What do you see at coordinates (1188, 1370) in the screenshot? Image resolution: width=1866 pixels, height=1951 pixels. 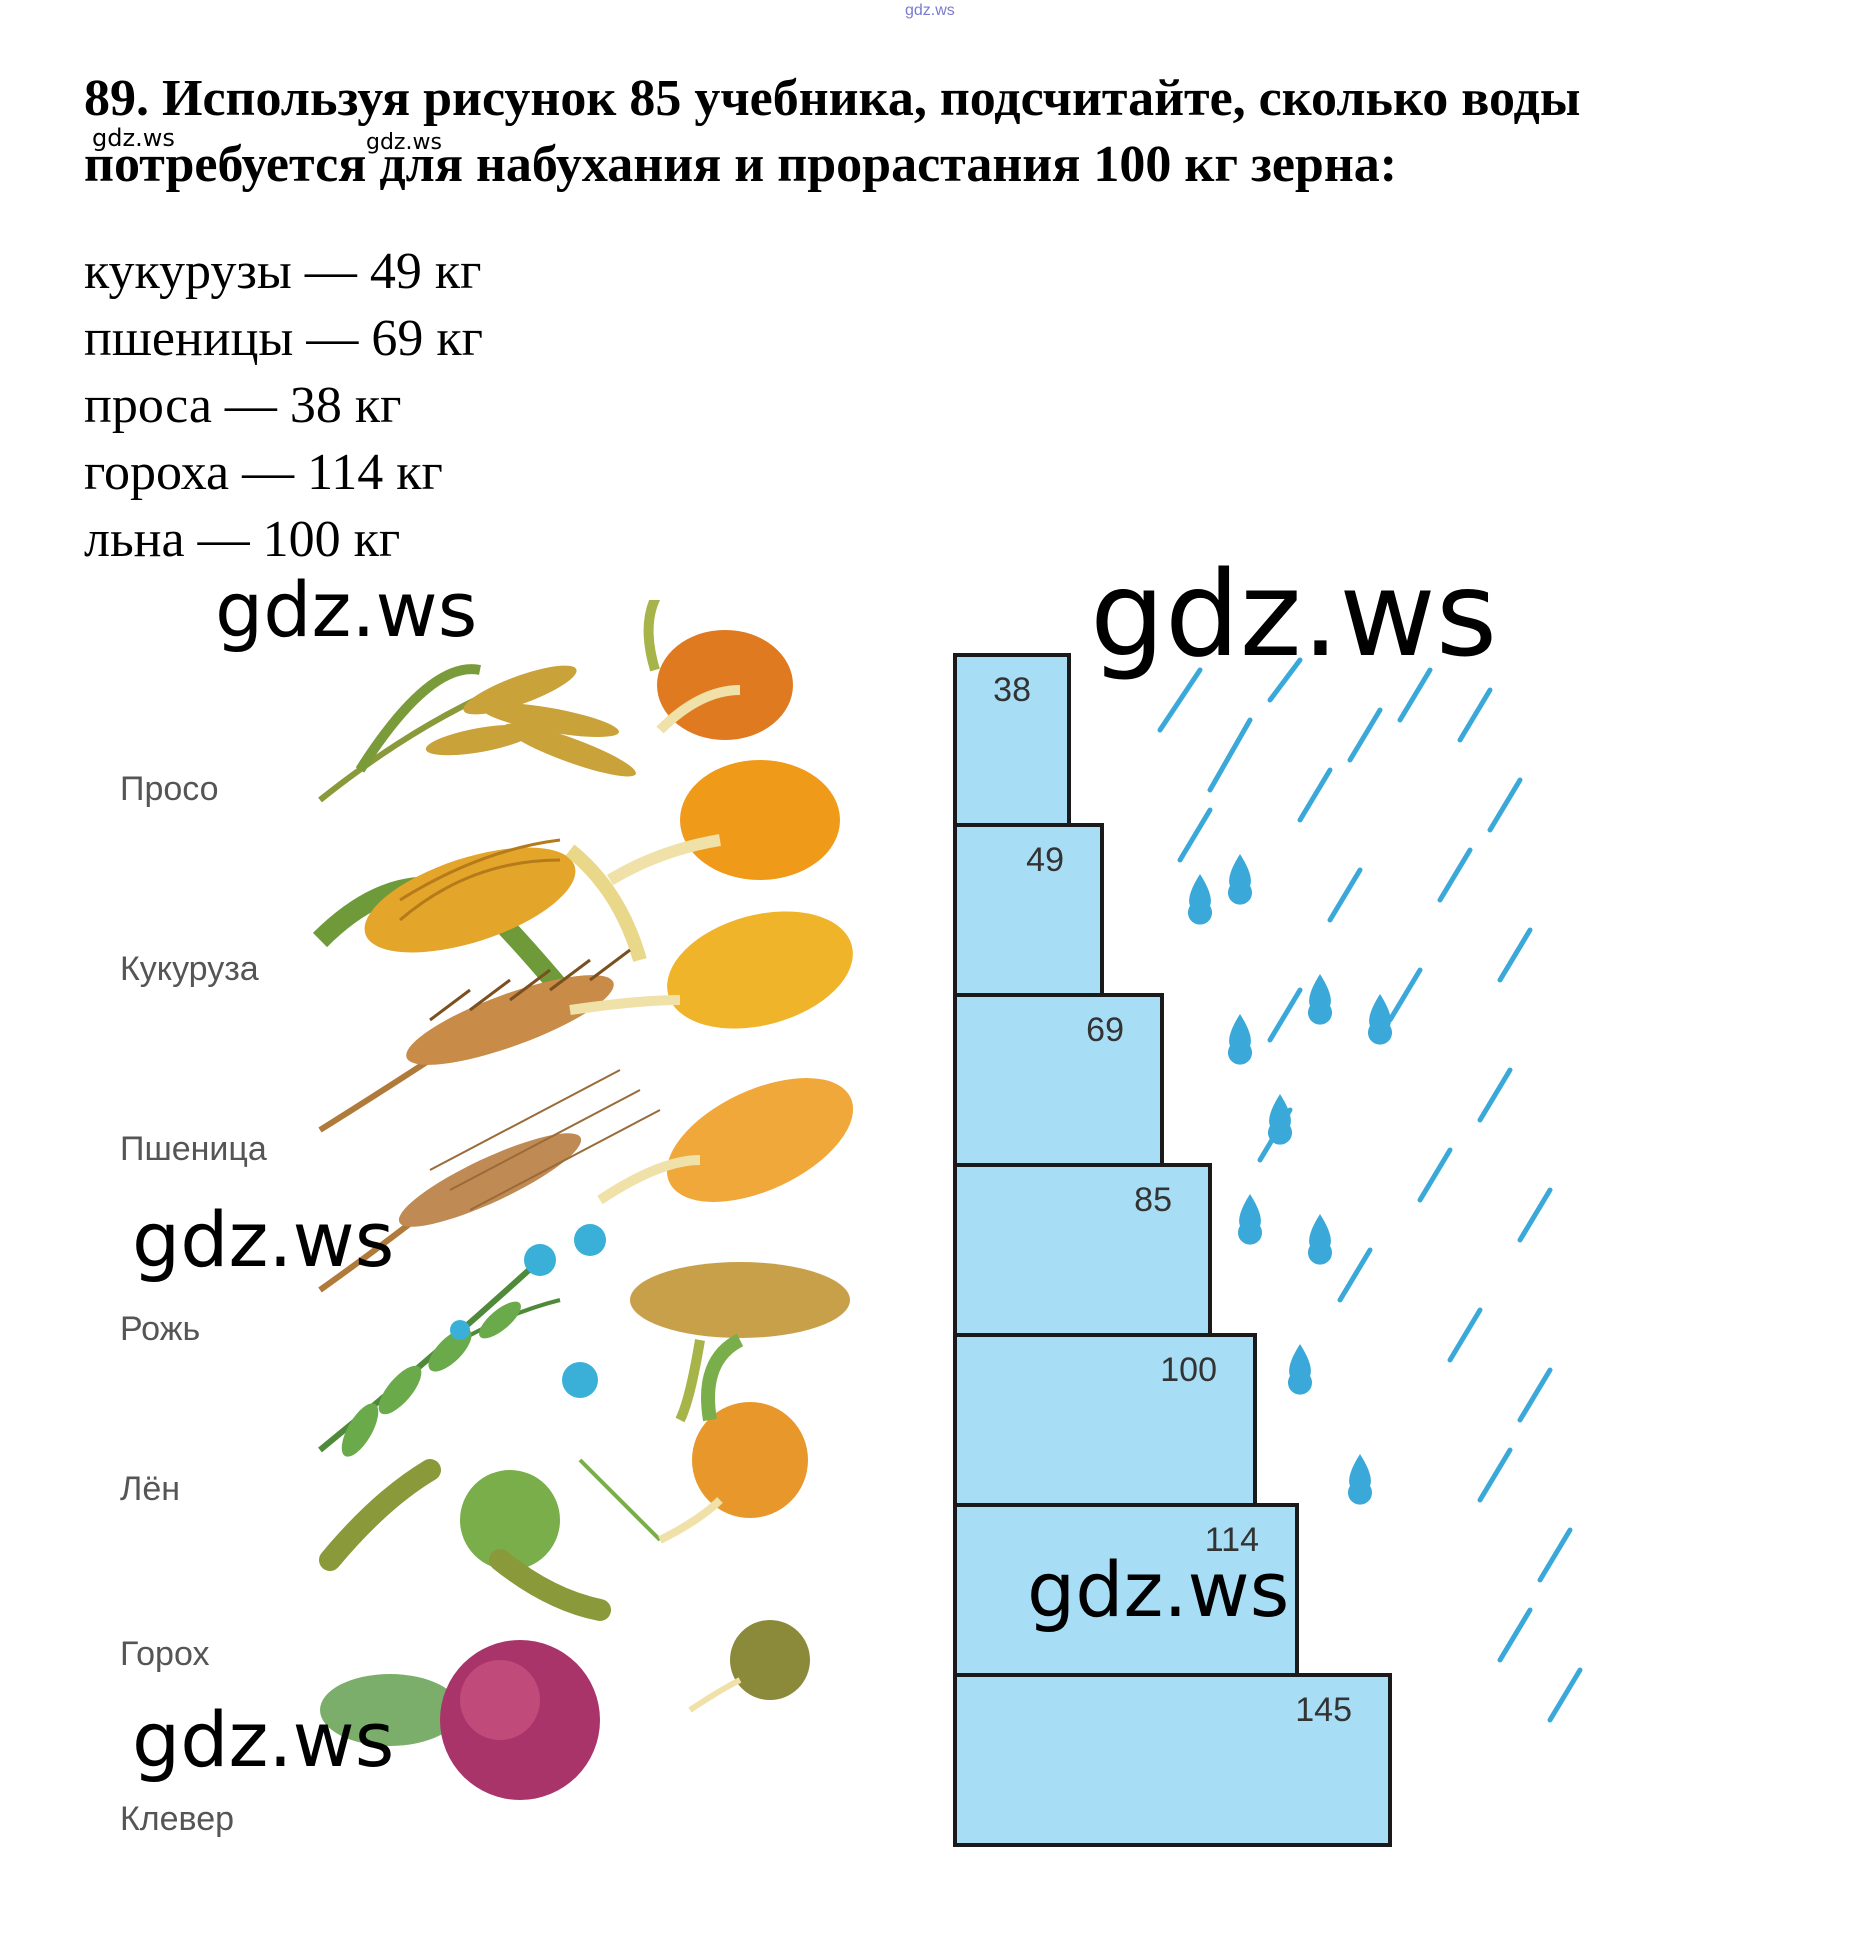 I see `bar-value-label: 100` at bounding box center [1188, 1370].